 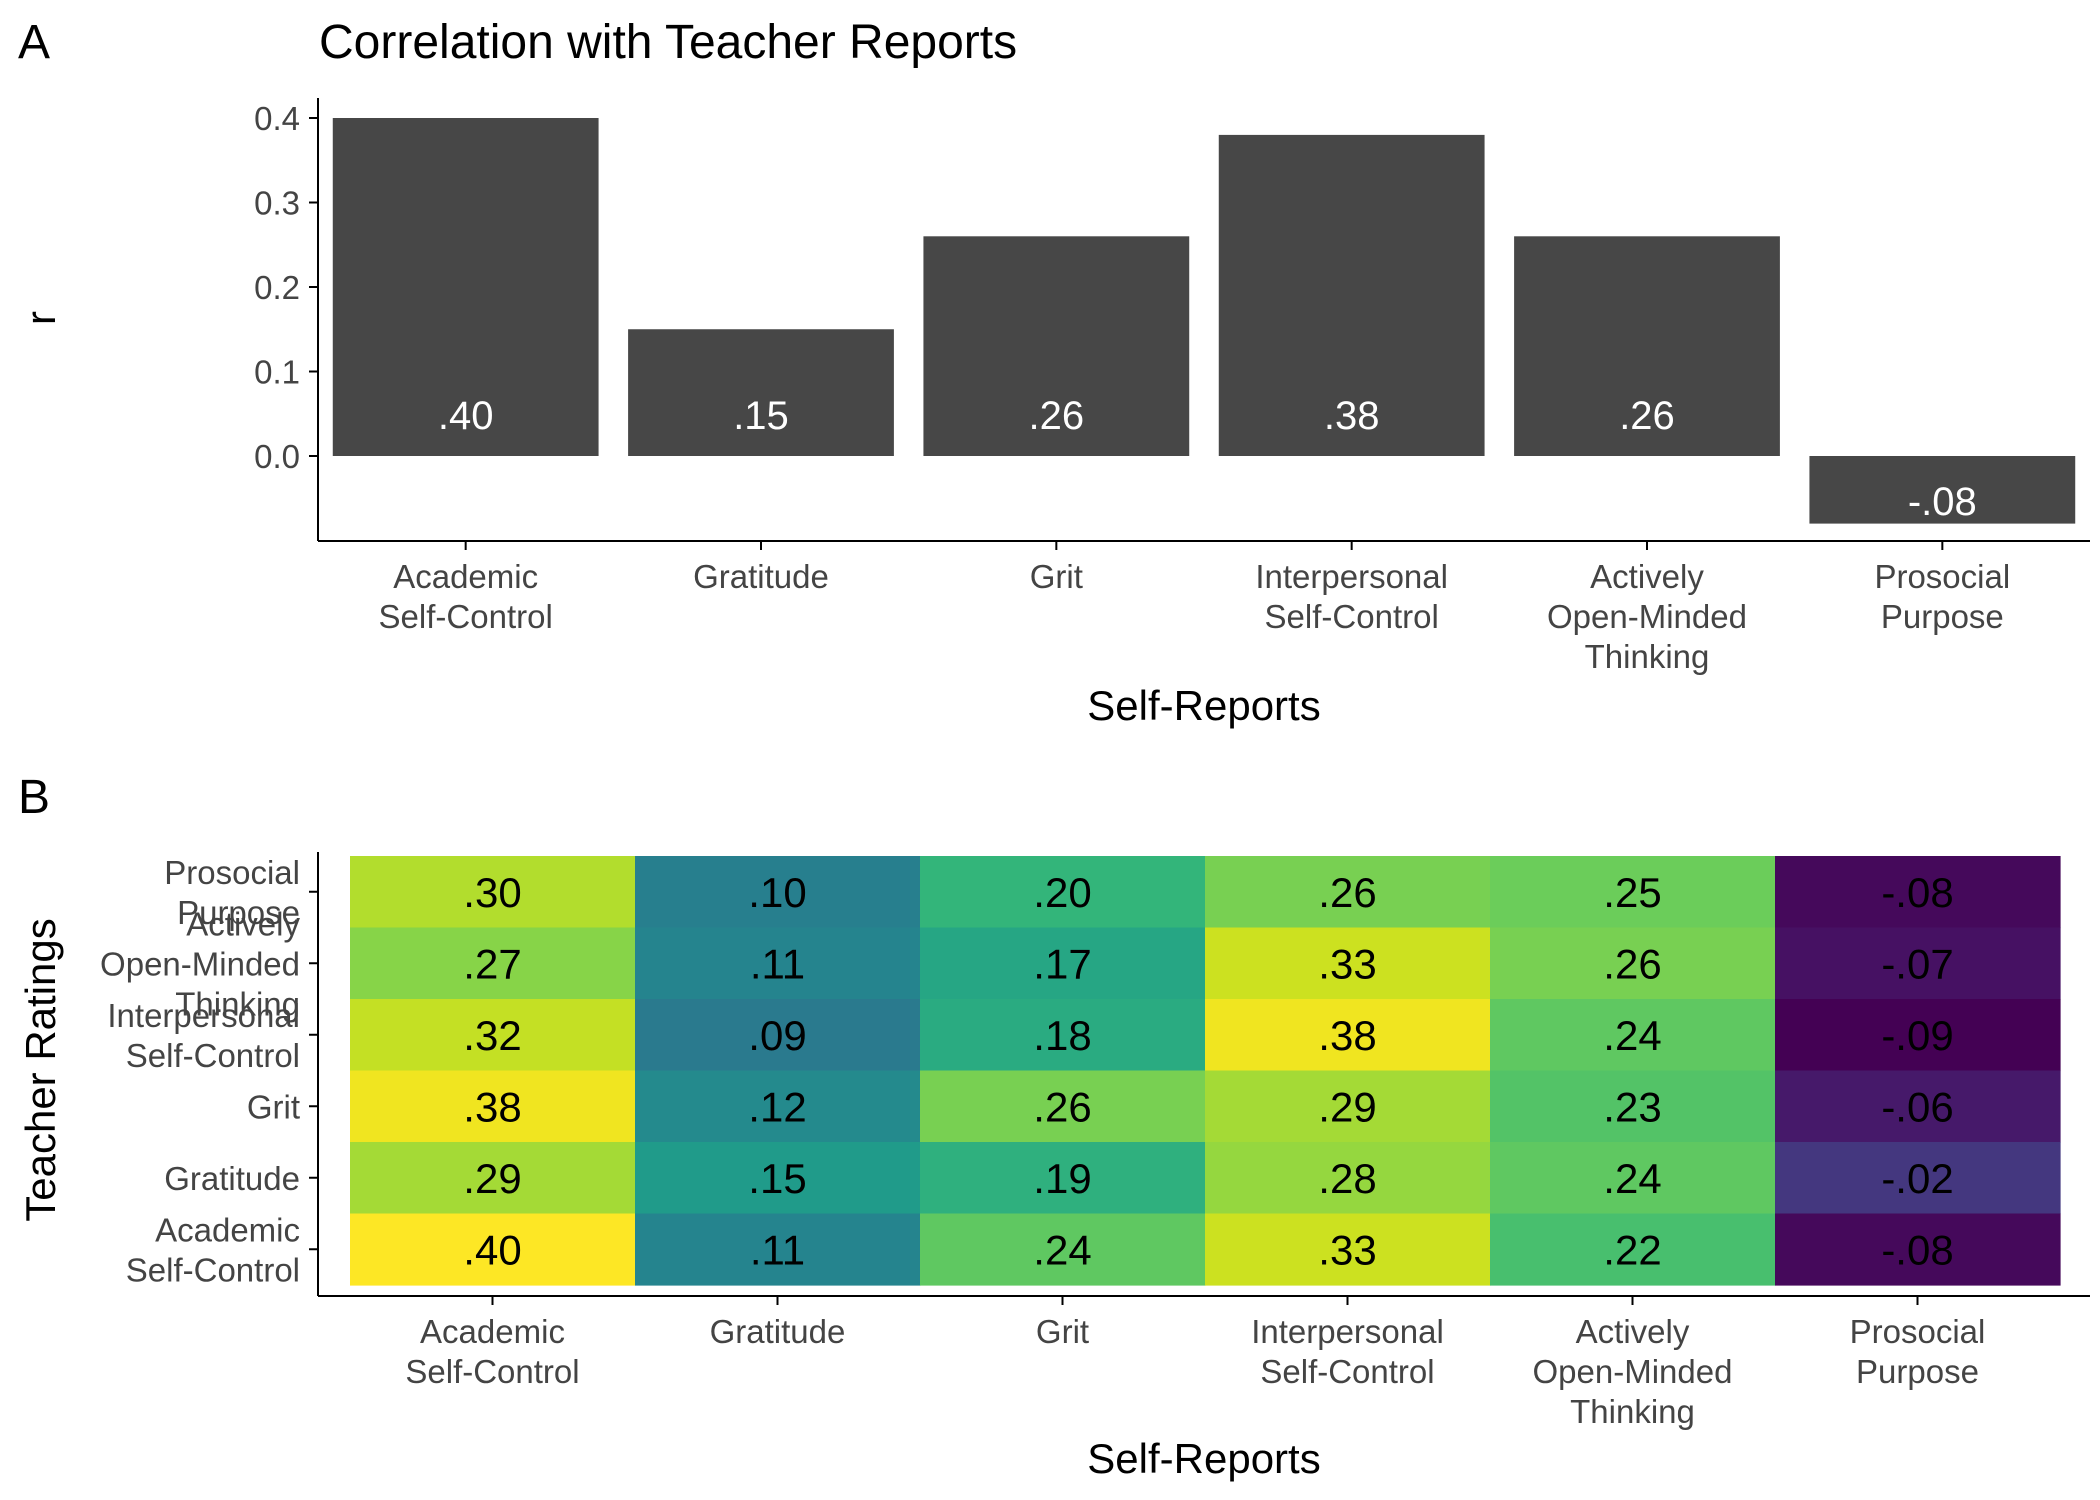 I want to click on heatmap-cell-label: .22, so click(x=1632, y=1249).